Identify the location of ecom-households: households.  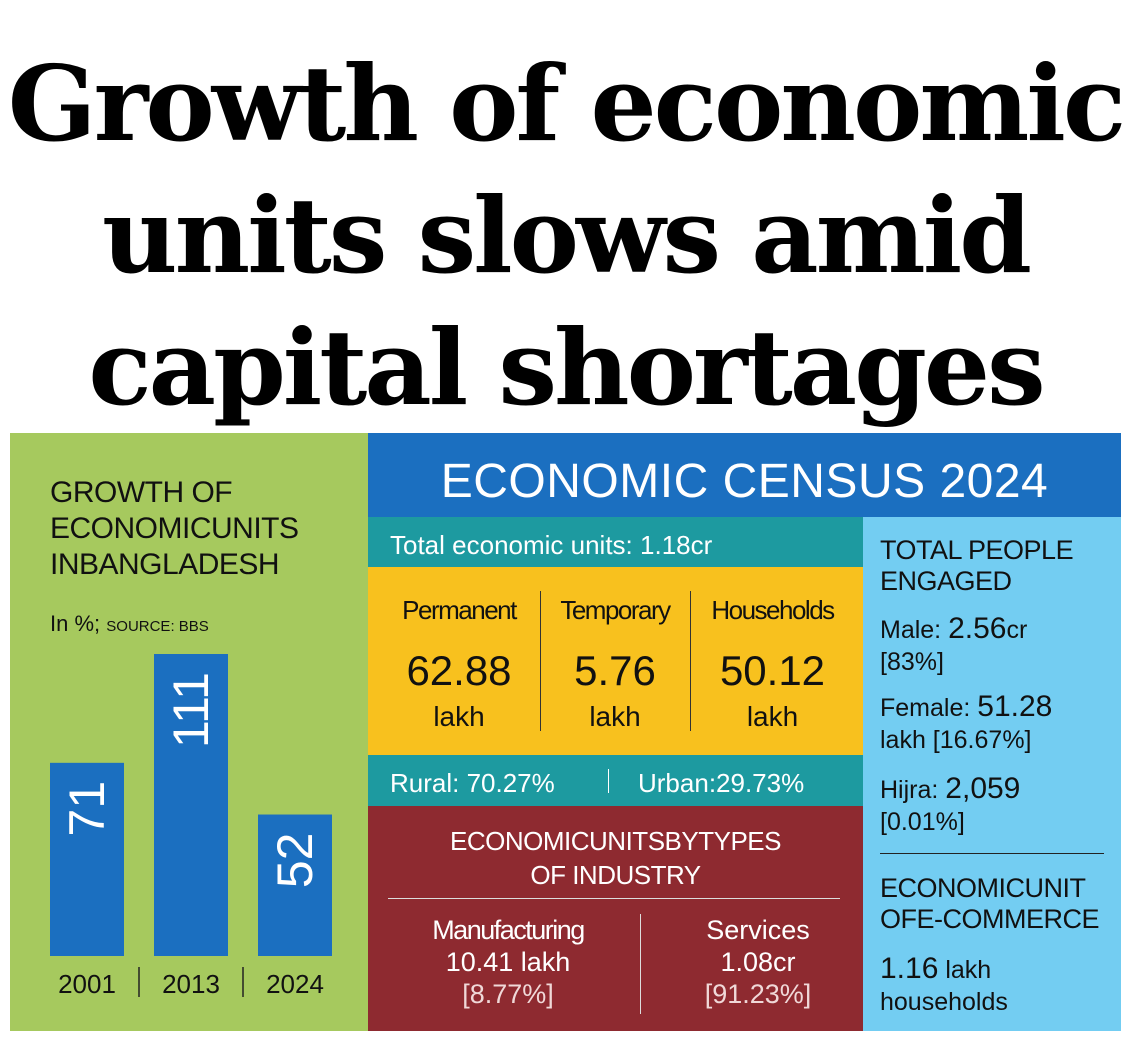
(944, 1002).